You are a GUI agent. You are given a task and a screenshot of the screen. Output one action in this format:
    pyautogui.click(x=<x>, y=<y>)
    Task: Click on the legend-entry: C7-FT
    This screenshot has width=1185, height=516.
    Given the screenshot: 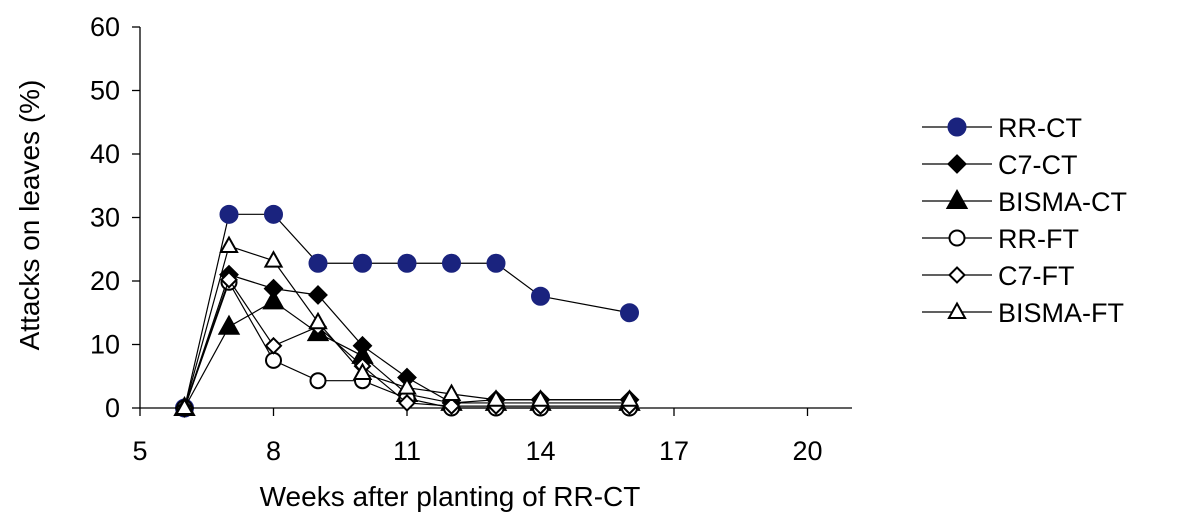 What is the action you would take?
    pyautogui.click(x=998, y=276)
    